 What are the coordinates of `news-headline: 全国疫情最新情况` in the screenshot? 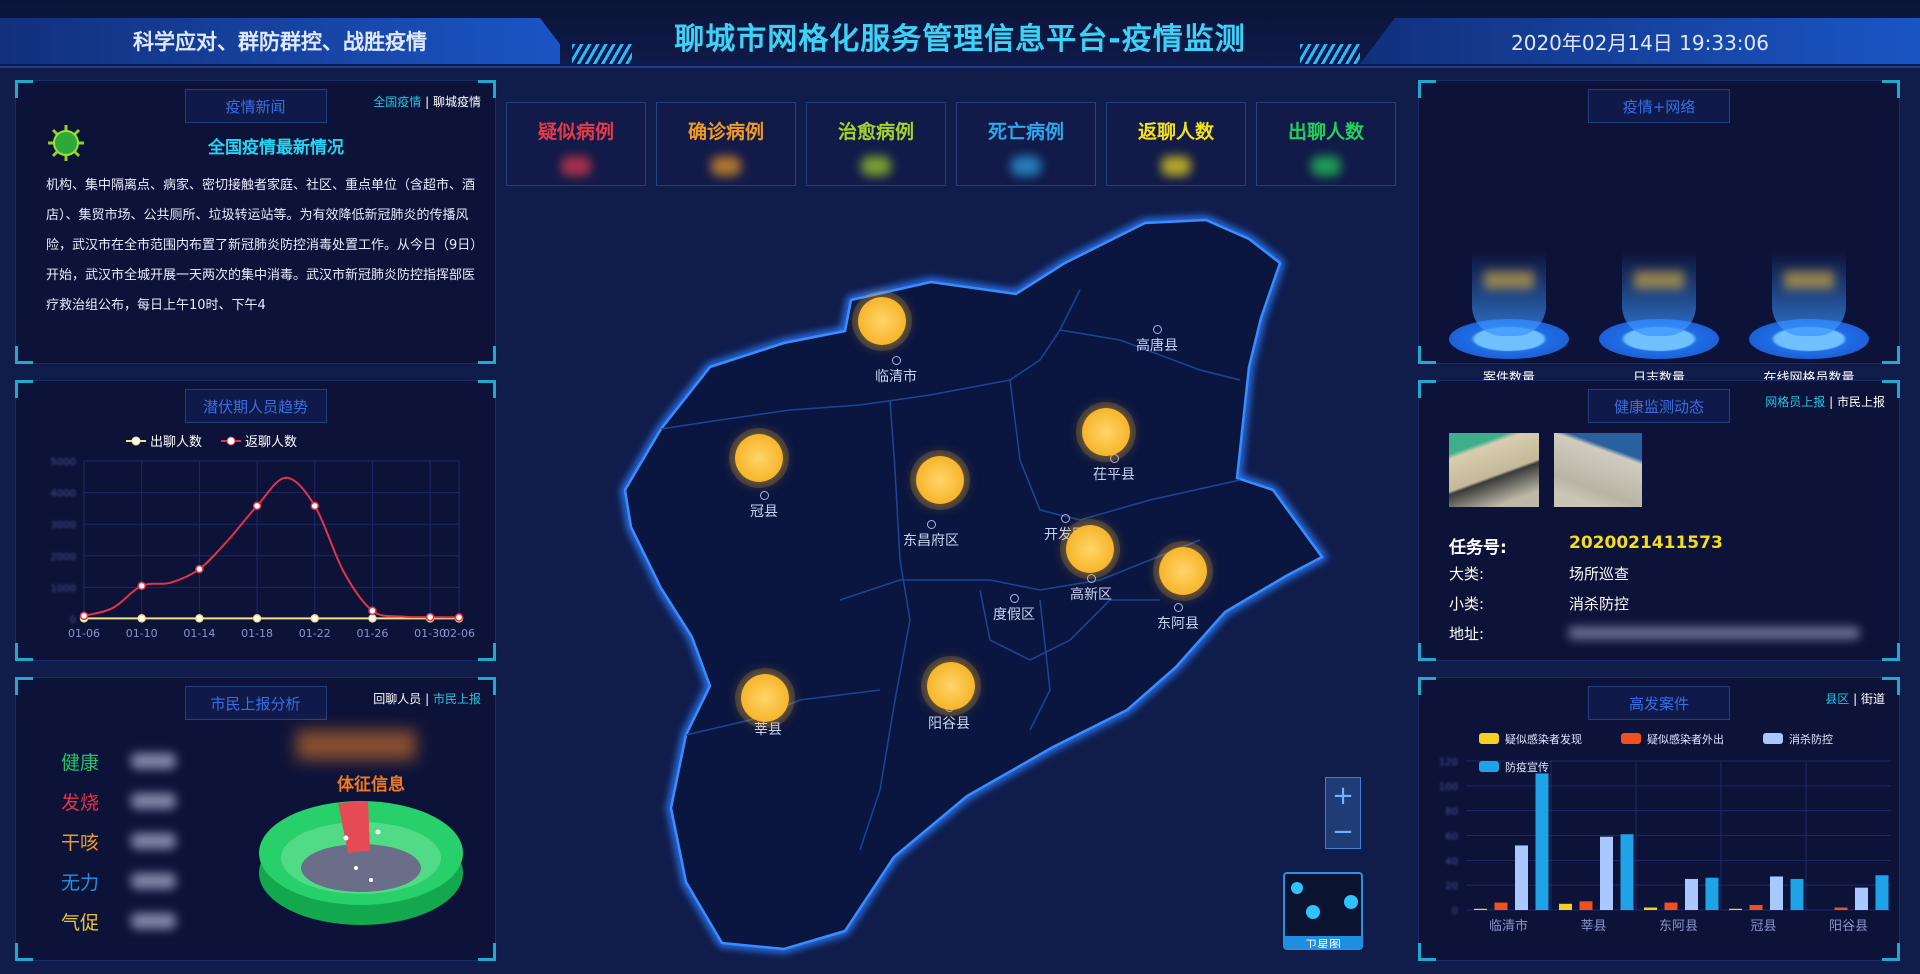 It's located at (276, 148).